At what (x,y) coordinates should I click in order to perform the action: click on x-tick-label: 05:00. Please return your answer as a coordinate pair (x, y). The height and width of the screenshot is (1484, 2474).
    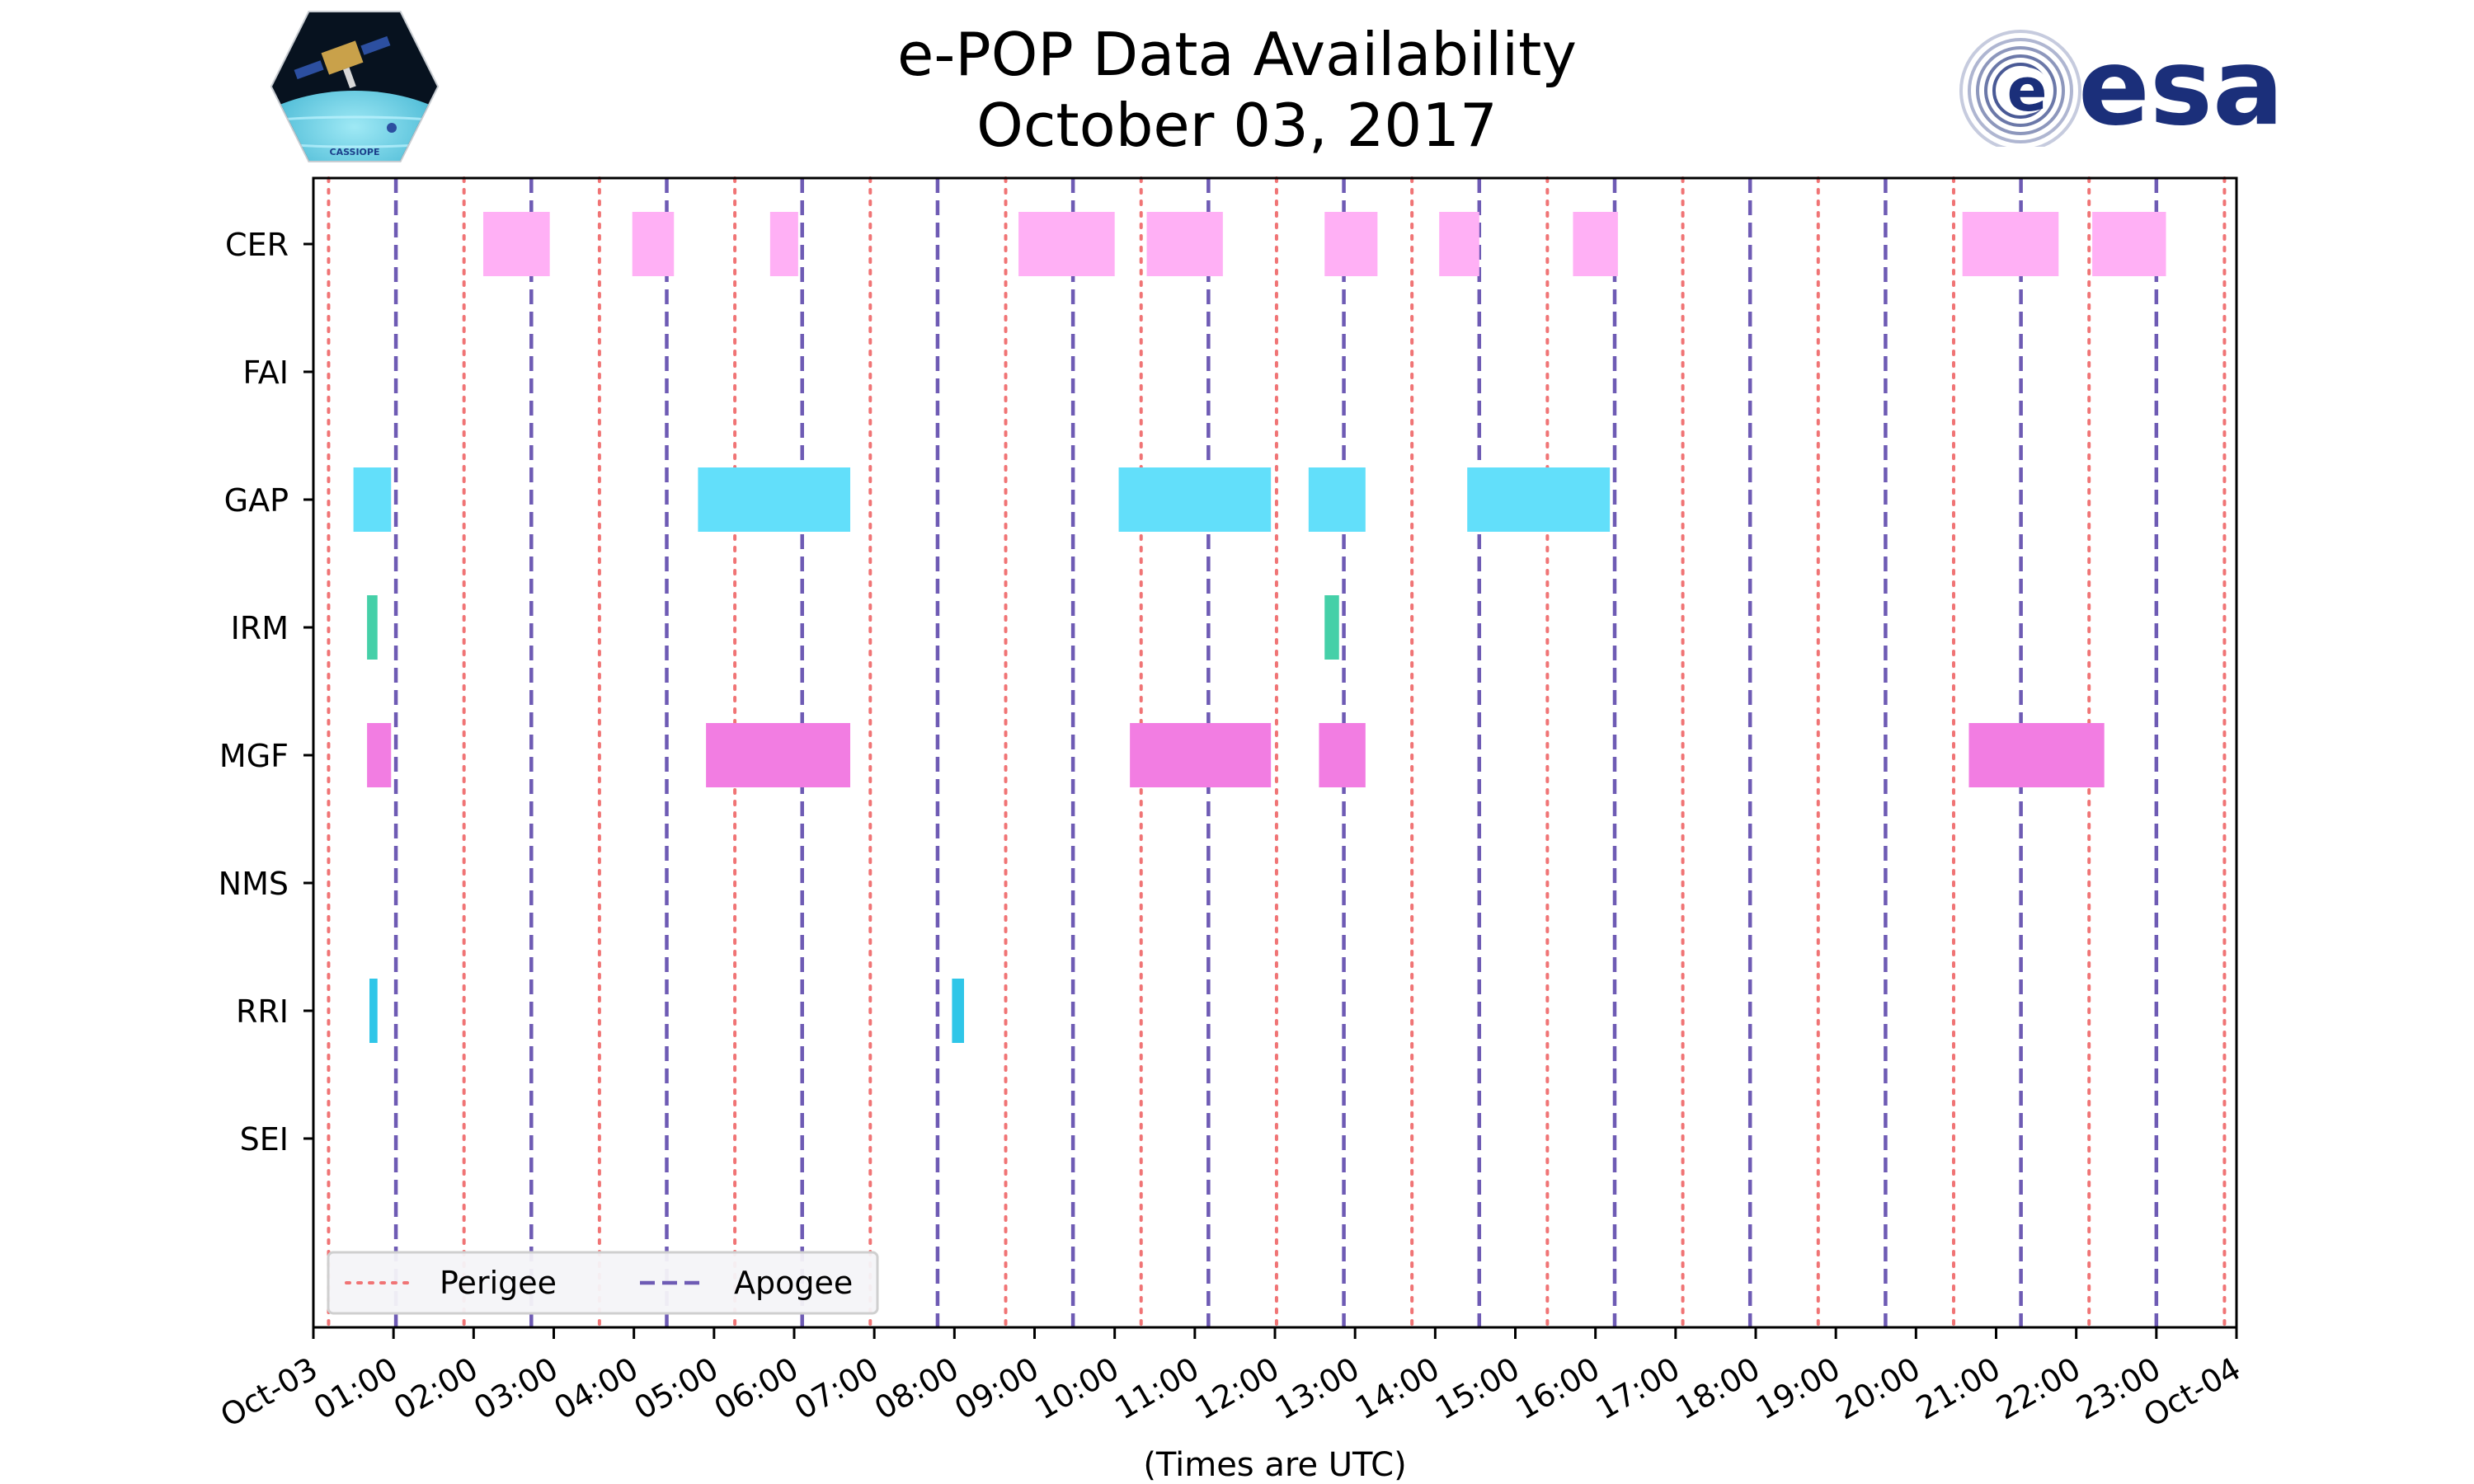
    Looking at the image, I should click on (676, 1388).